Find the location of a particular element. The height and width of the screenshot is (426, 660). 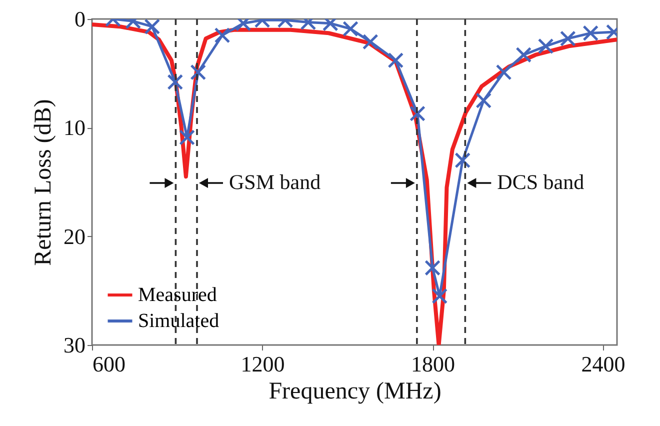

x-tick-label: 1200 is located at coordinates (262, 364).